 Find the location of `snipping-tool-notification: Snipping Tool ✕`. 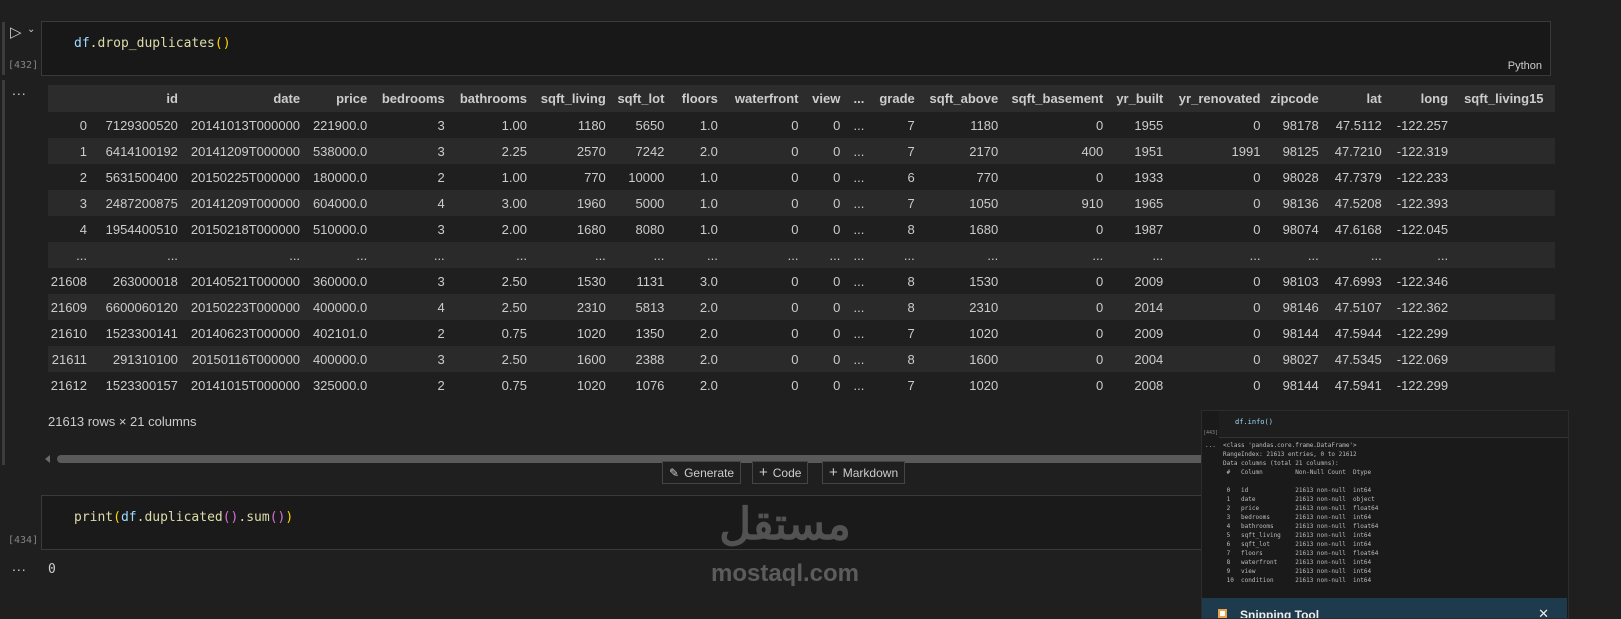

snipping-tool-notification: Snipping Tool ✕ is located at coordinates (1384, 608).